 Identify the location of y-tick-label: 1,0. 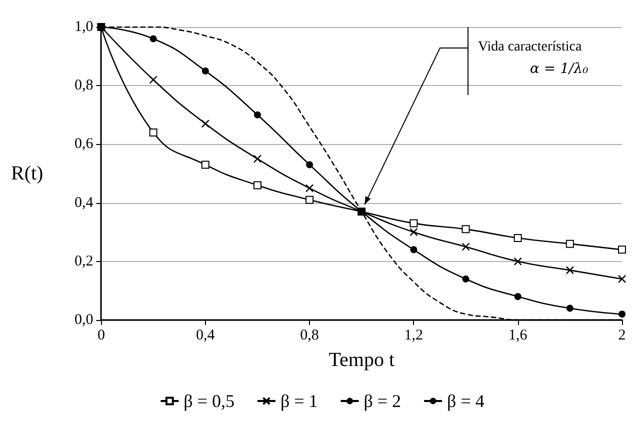
(84, 27).